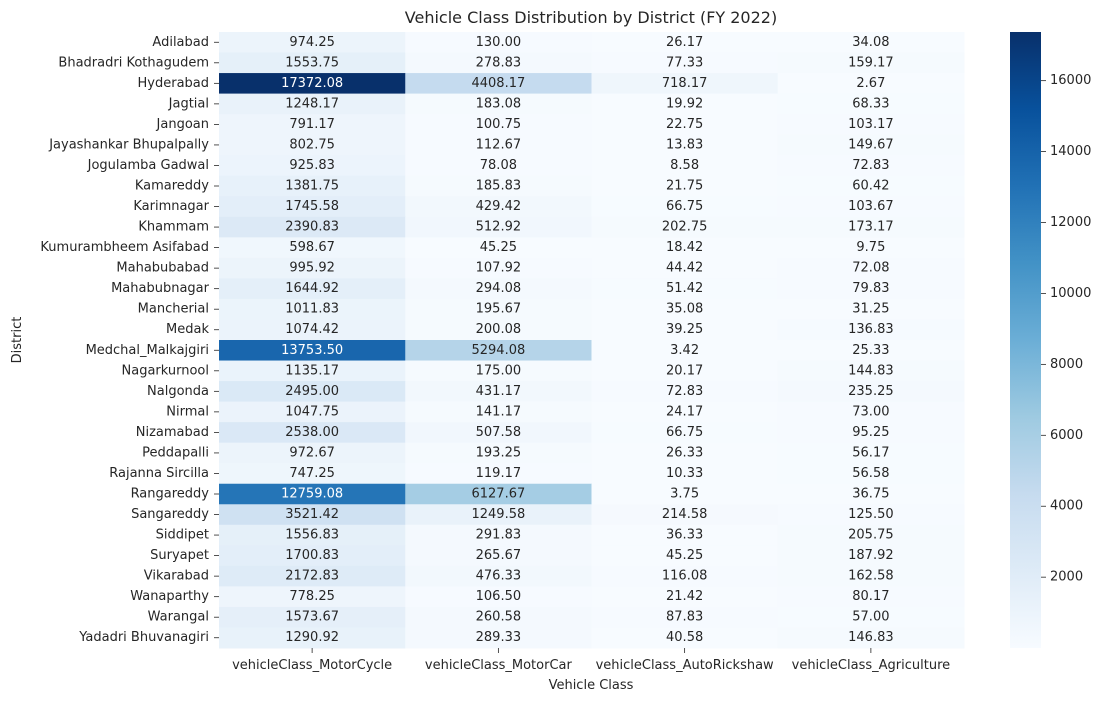 The image size is (1104, 701). I want to click on cell-value-label: 35.08, so click(684, 309).